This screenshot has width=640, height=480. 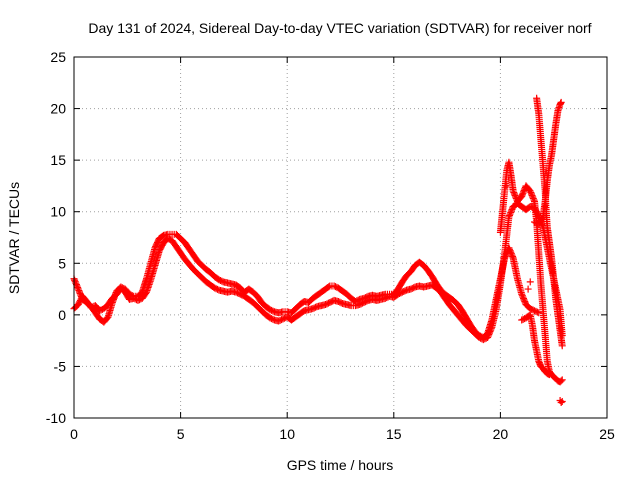 I want to click on series-outliers, so click(x=534, y=294).